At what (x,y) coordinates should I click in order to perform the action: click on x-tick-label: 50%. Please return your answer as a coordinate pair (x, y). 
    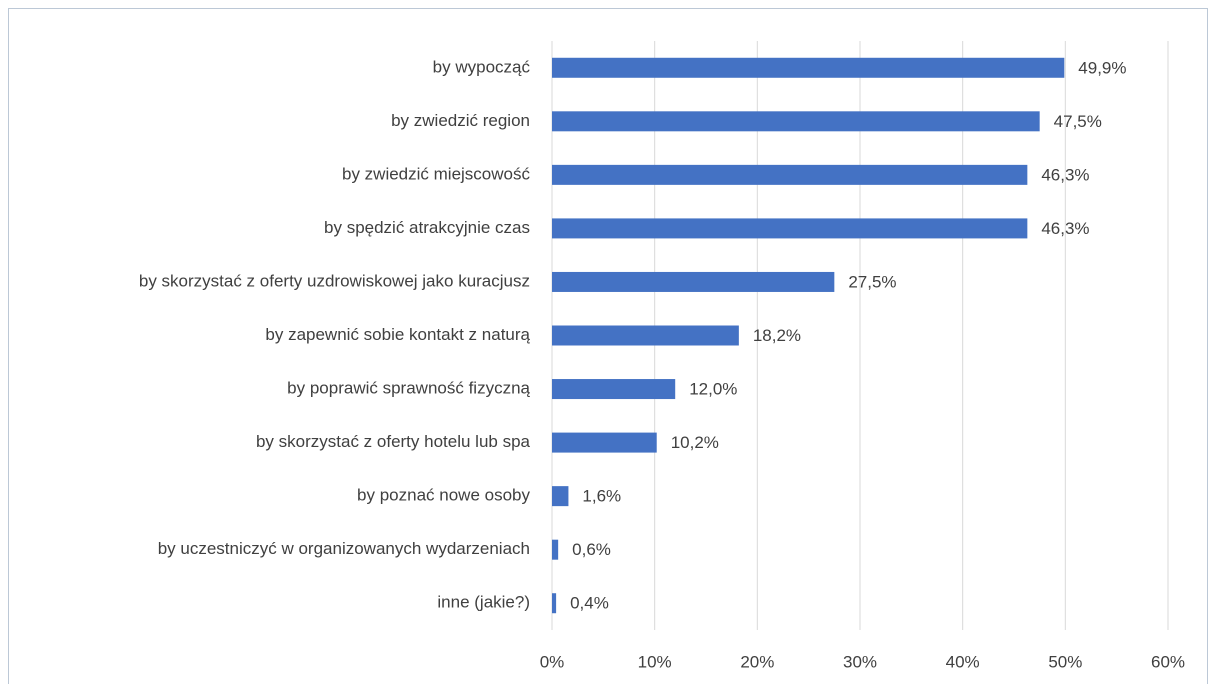
    Looking at the image, I should click on (1065, 661).